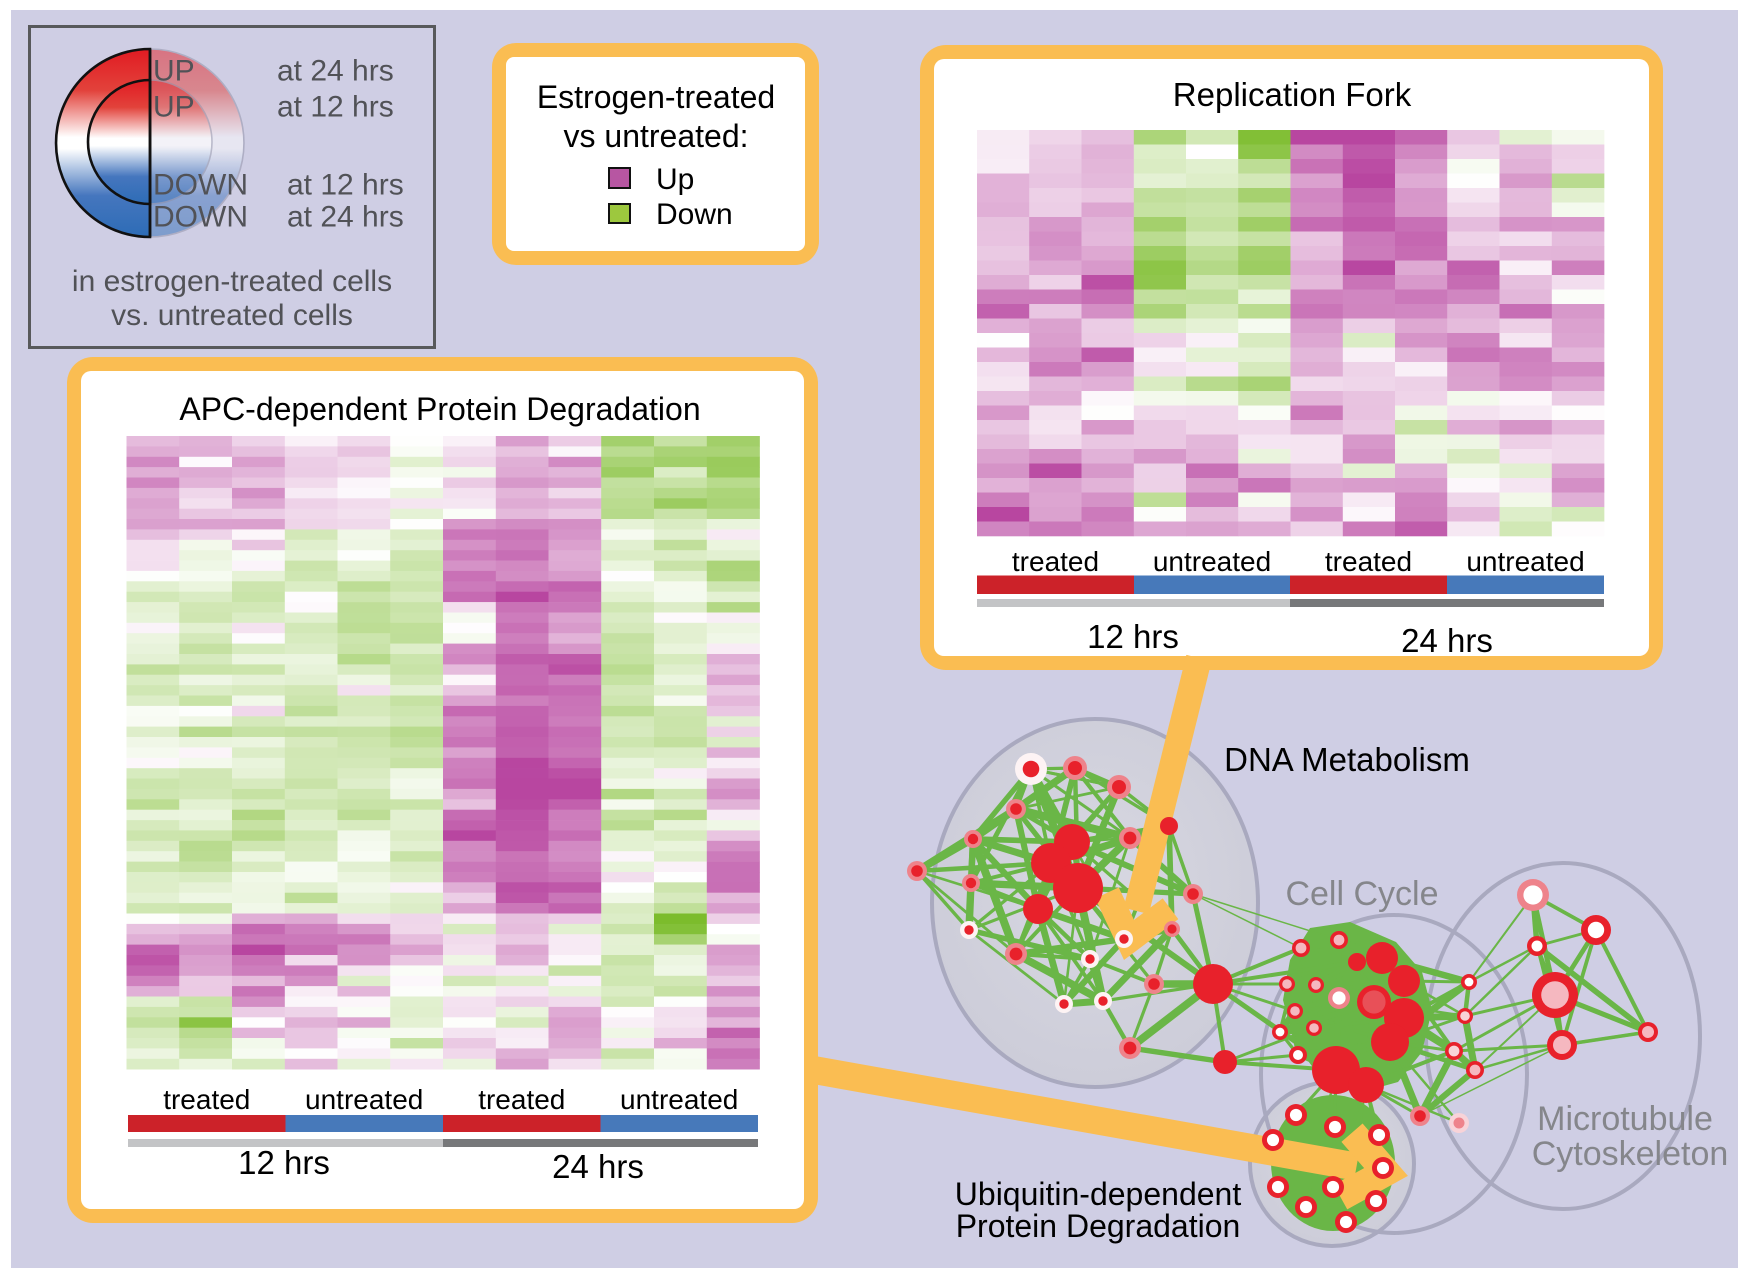  I want to click on svg-text: Down, so click(694, 214).